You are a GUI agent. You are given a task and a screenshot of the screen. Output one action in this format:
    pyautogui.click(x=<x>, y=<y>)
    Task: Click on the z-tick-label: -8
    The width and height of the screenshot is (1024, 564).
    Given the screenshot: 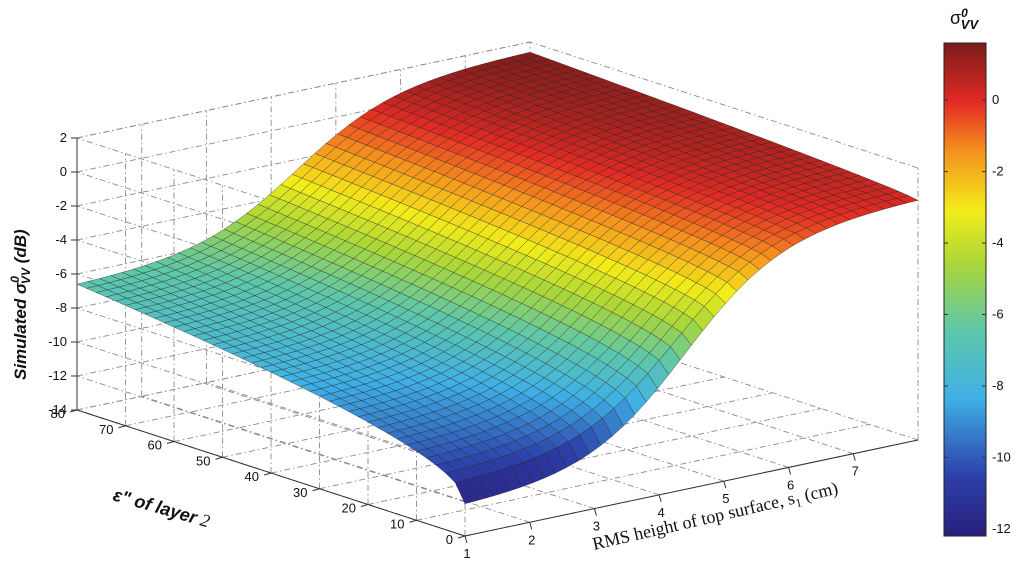 What is the action you would take?
    pyautogui.click(x=61, y=307)
    